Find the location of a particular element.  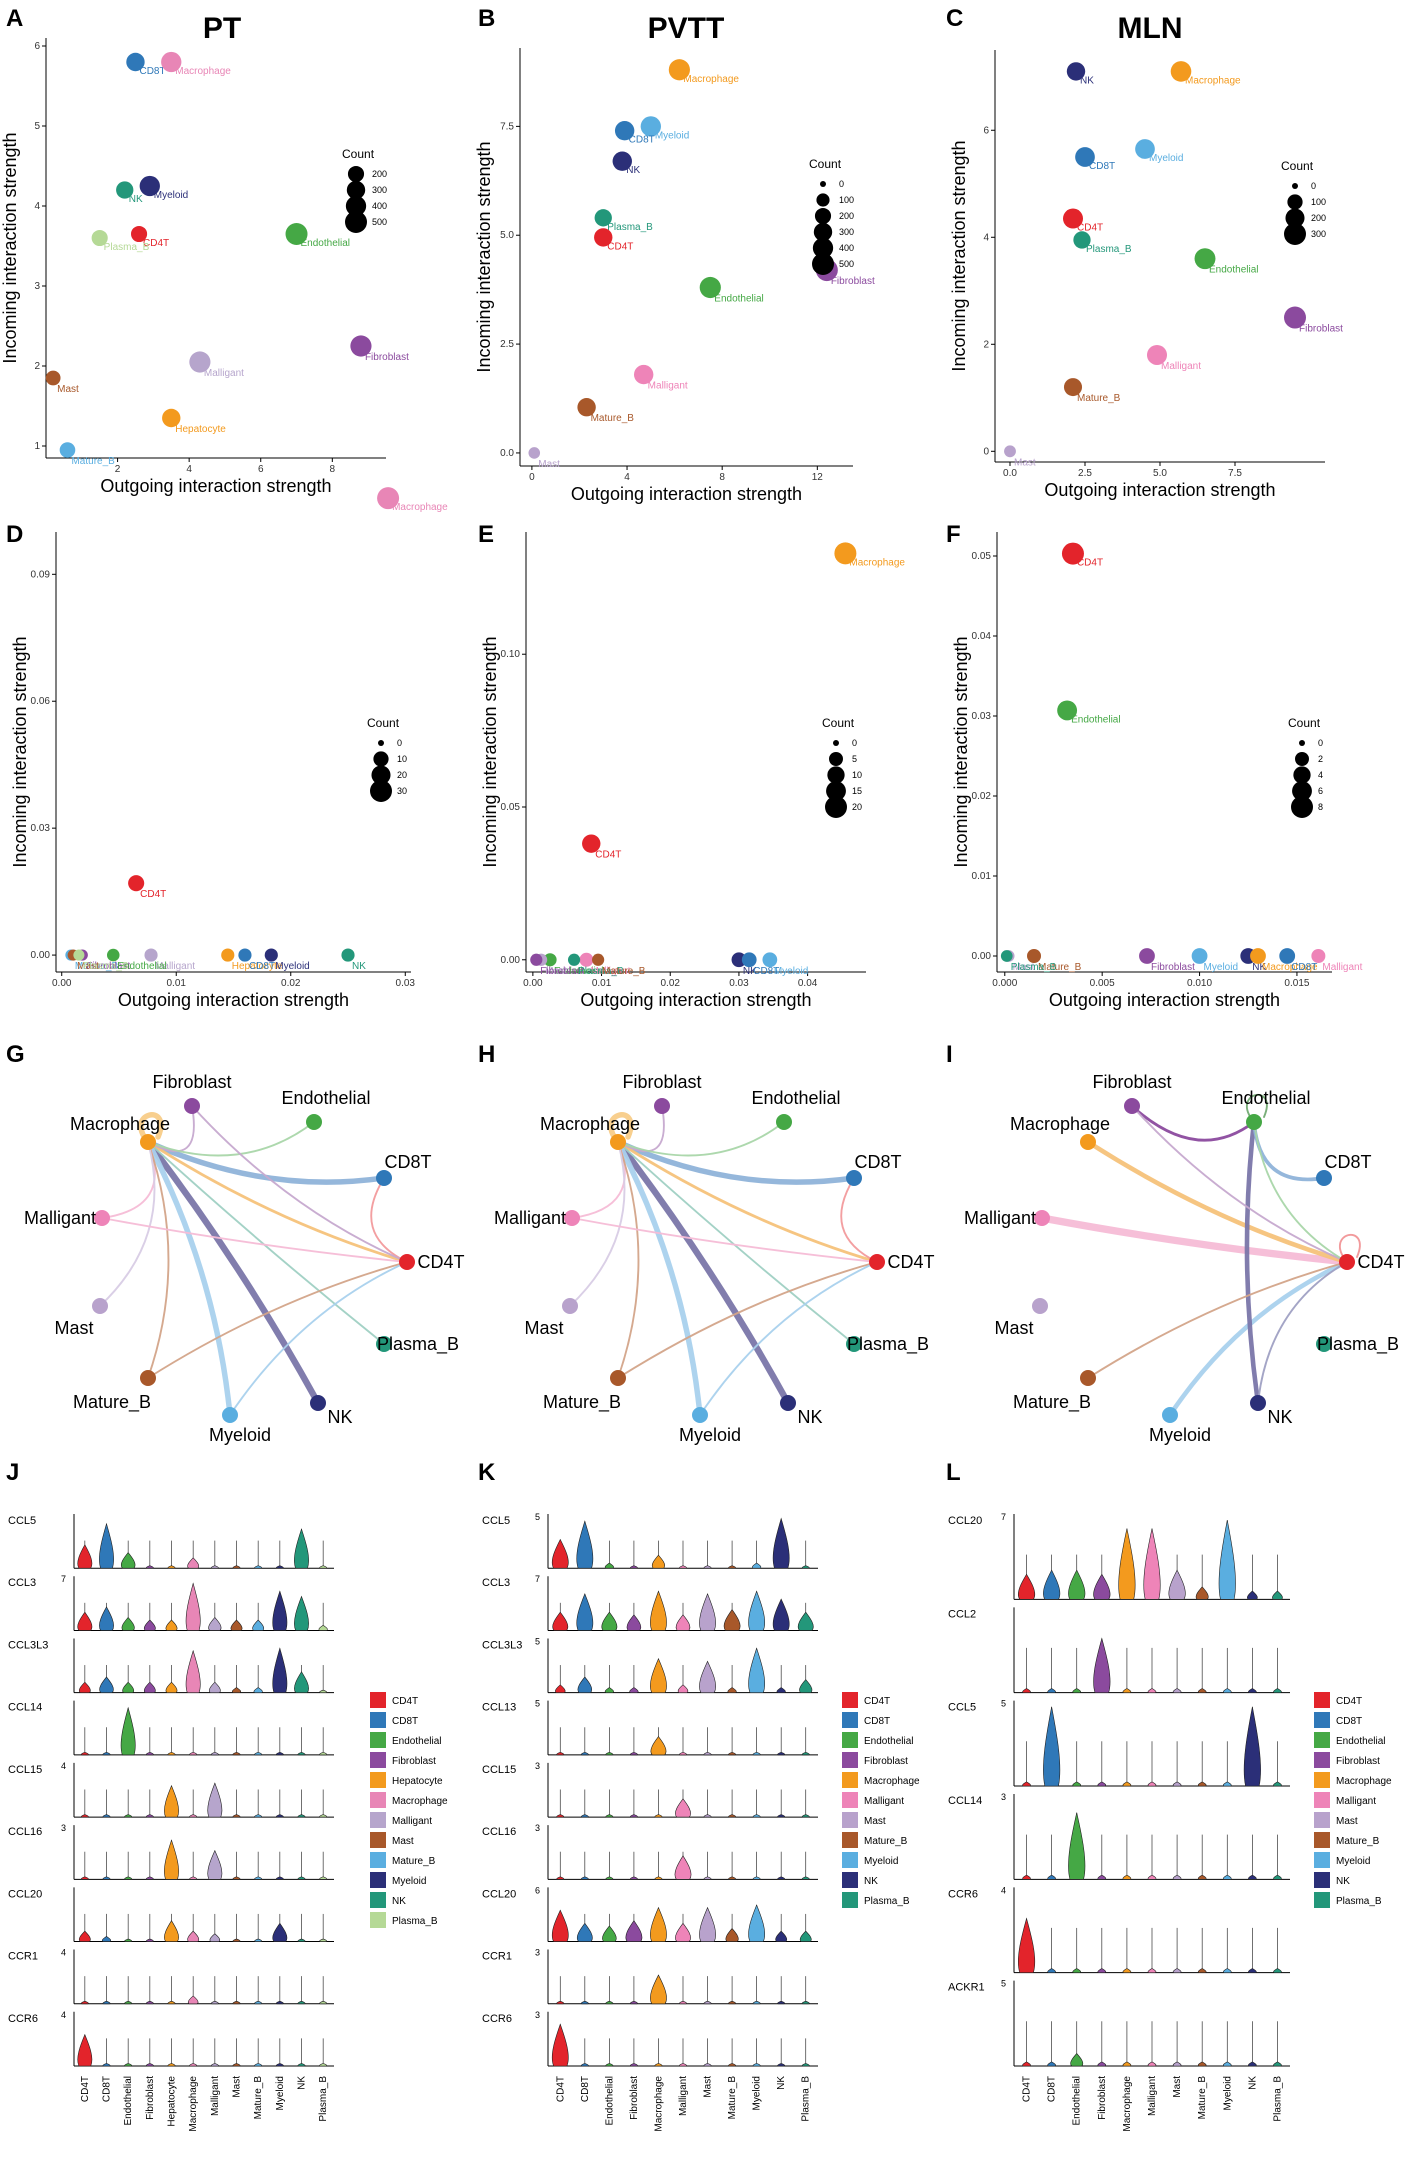

legend-label: Myeloid is located at coordinates (409, 1881).